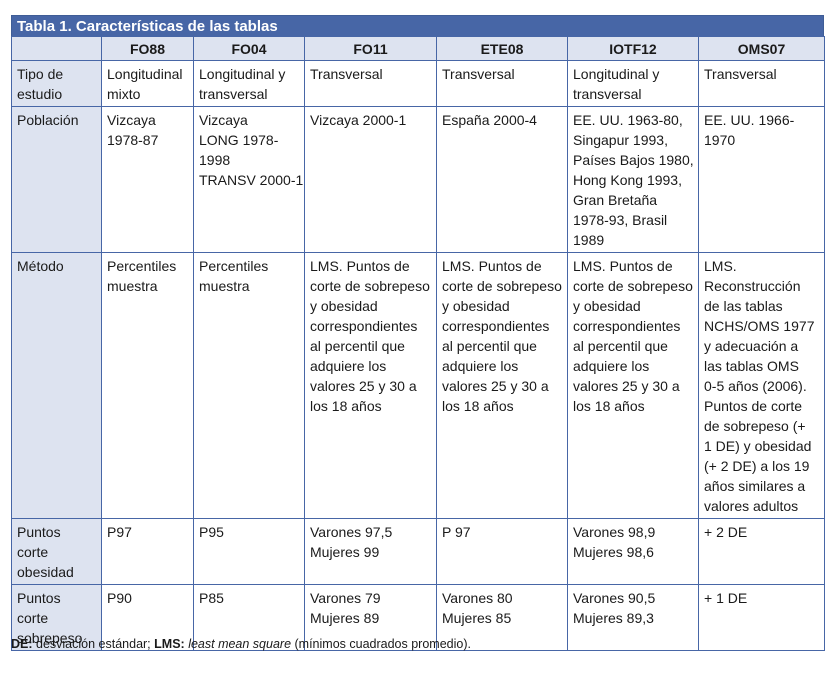  Describe the element at coordinates (749, 120) in the screenshot. I see `cell-line: EE. UU. 1966-` at that location.